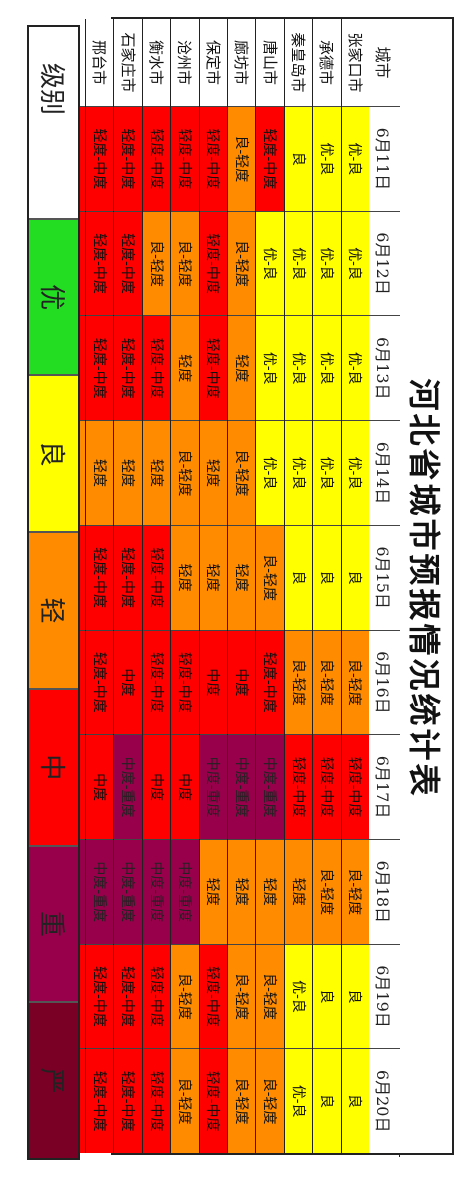  I want to click on legend-item: 优, so click(53, 298).